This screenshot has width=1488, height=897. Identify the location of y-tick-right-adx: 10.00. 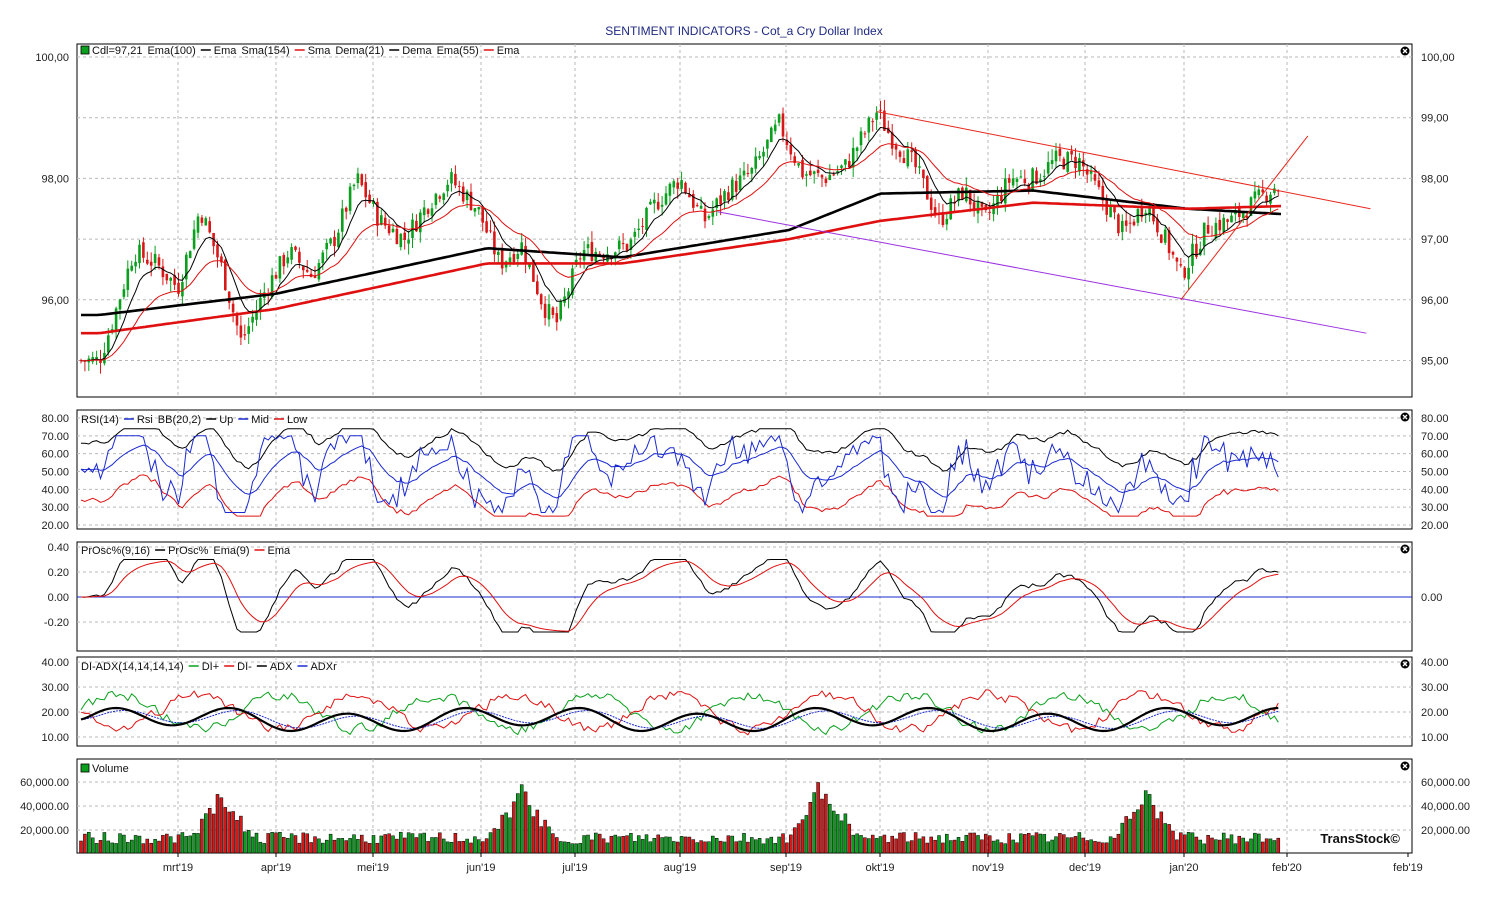
(1435, 738).